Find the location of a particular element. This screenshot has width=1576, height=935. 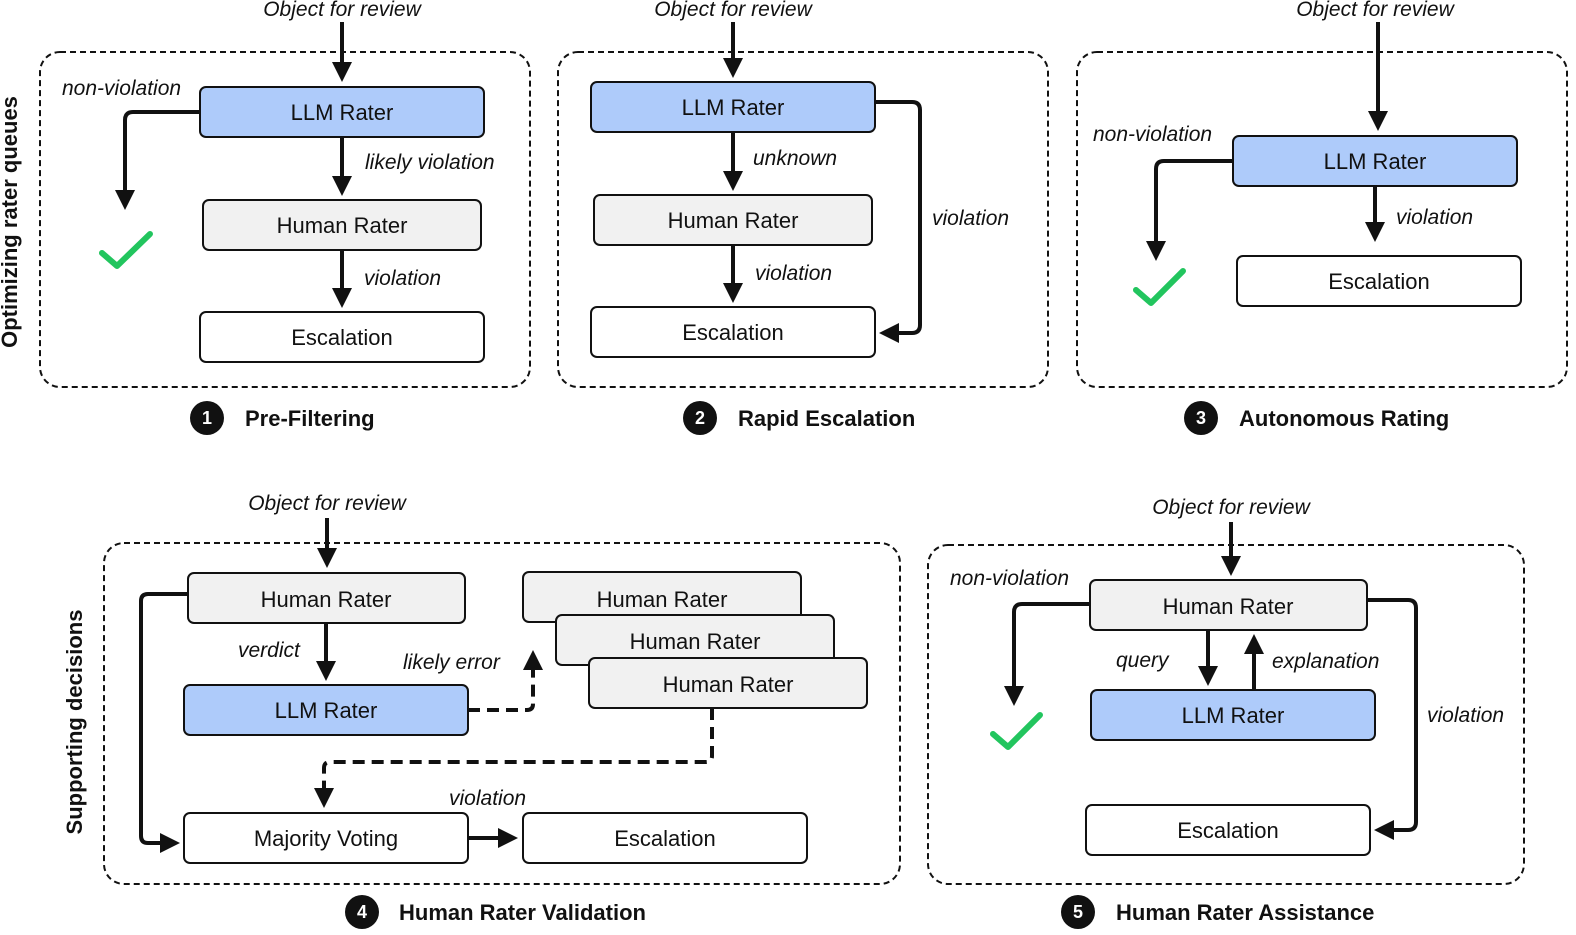

llm-violation-arrow is located at coordinates (898, 221).